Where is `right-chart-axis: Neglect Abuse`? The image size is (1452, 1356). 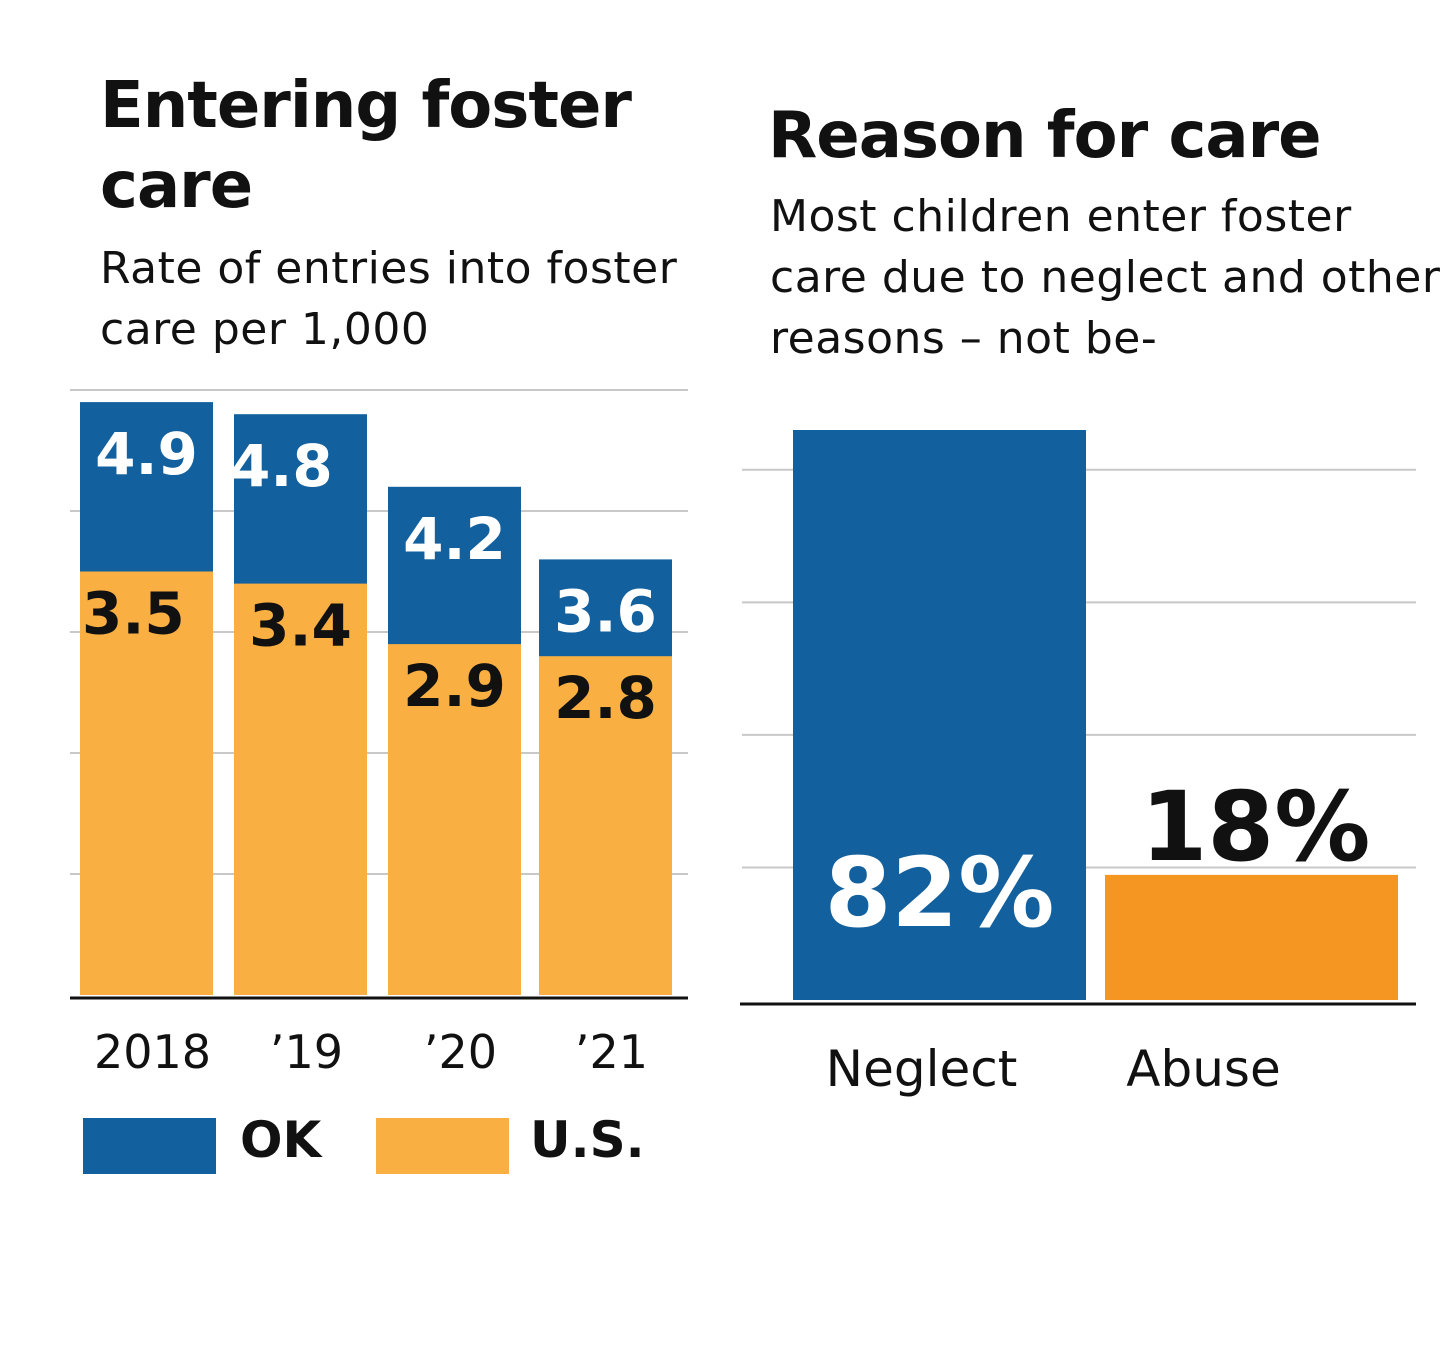
right-chart-axis: Neglect Abuse is located at coordinates (1078, 1050).